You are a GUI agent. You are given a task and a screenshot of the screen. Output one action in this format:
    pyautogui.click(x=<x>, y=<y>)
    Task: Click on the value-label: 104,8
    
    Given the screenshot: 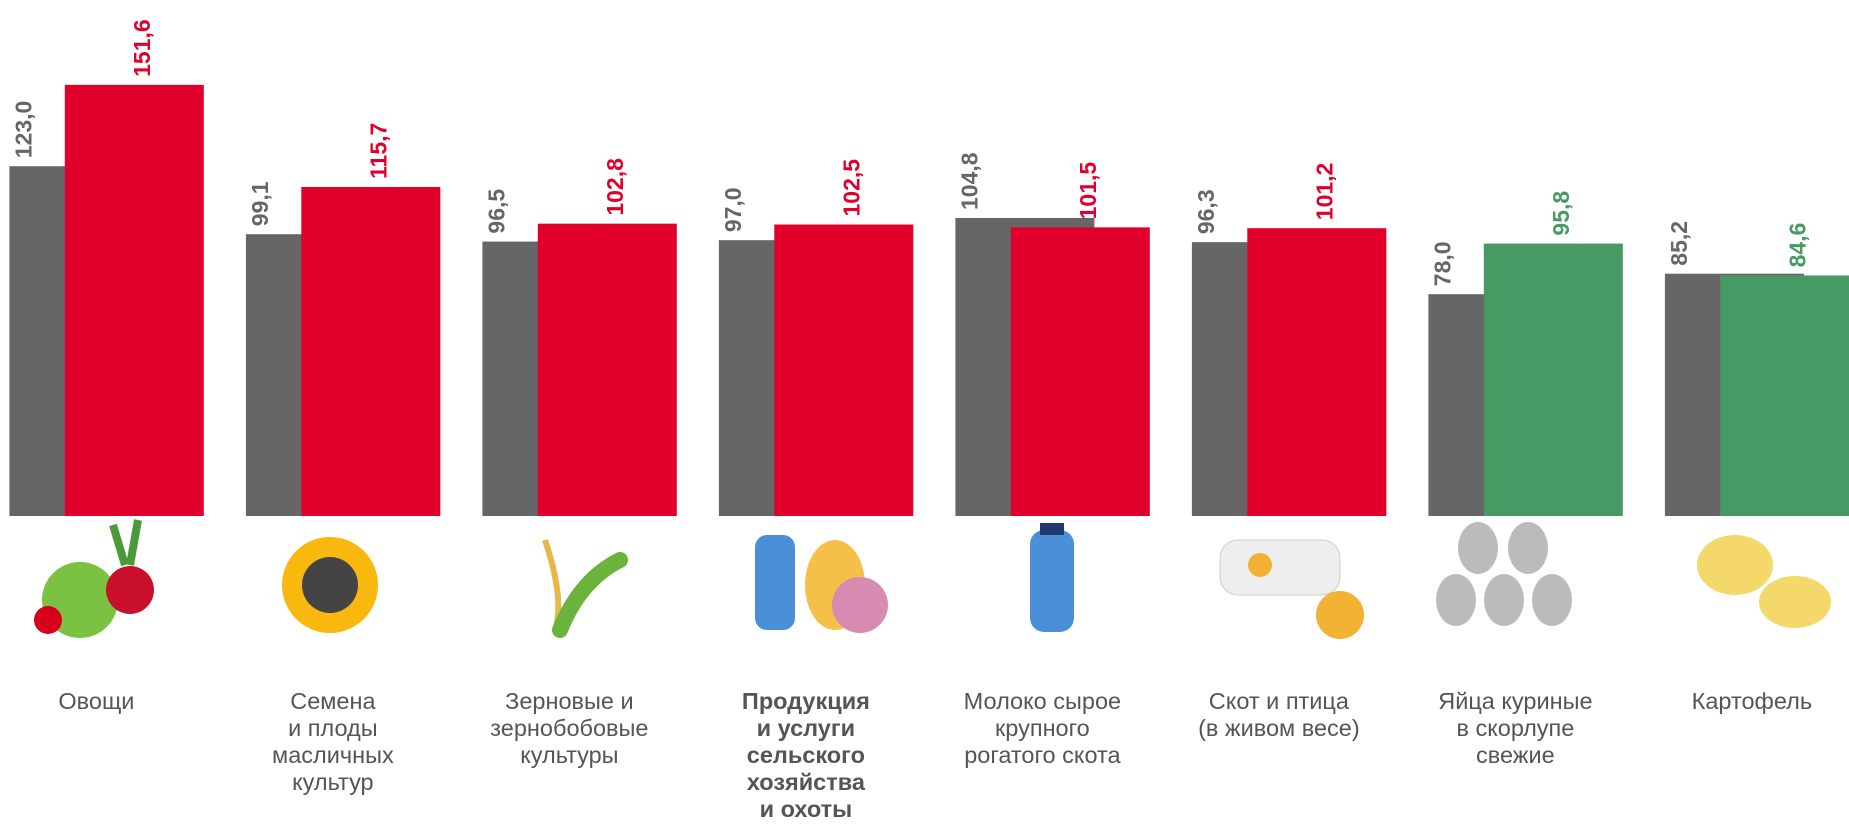 What is the action you would take?
    pyautogui.click(x=969, y=181)
    